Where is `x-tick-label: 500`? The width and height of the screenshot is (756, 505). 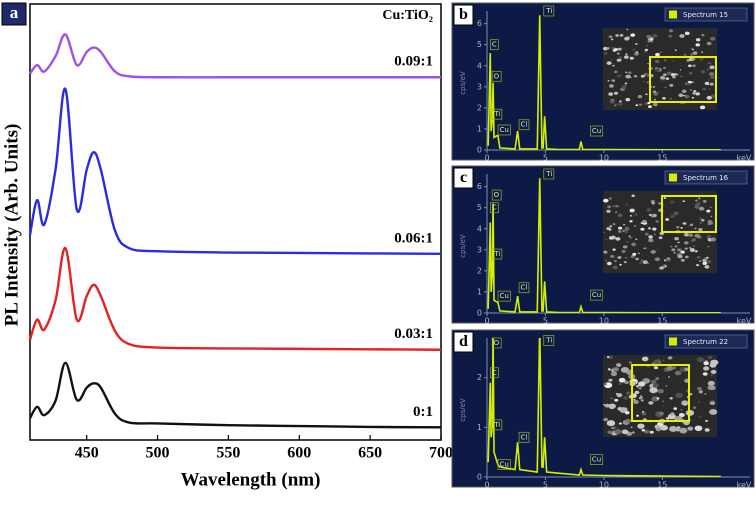
x-tick-label: 500 is located at coordinates (158, 453).